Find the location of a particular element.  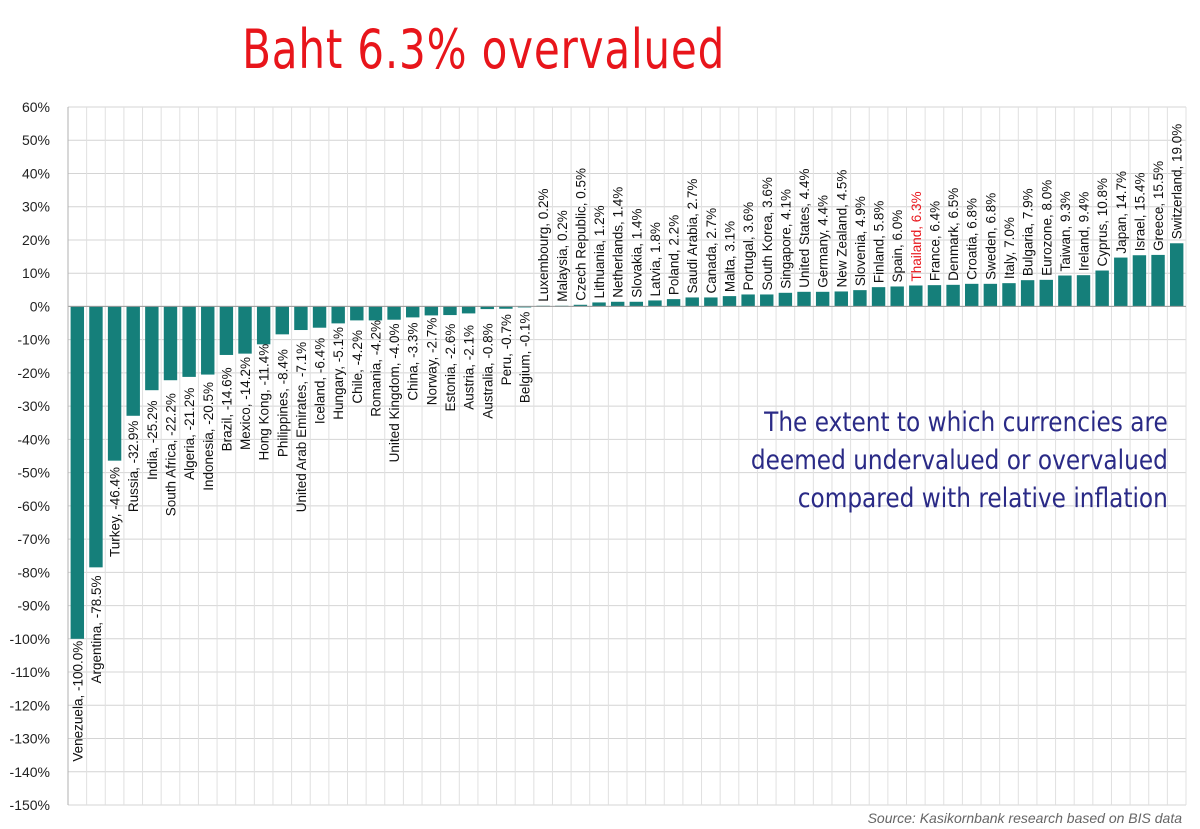

bar-label: Austria, -2.1% is located at coordinates (469, 367).